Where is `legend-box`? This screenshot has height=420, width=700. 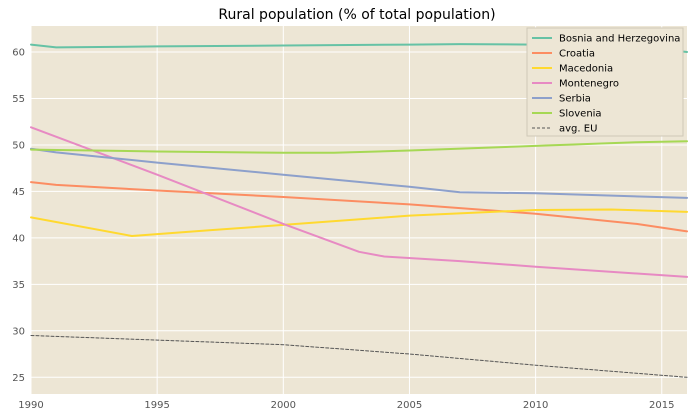 legend-box is located at coordinates (605, 82).